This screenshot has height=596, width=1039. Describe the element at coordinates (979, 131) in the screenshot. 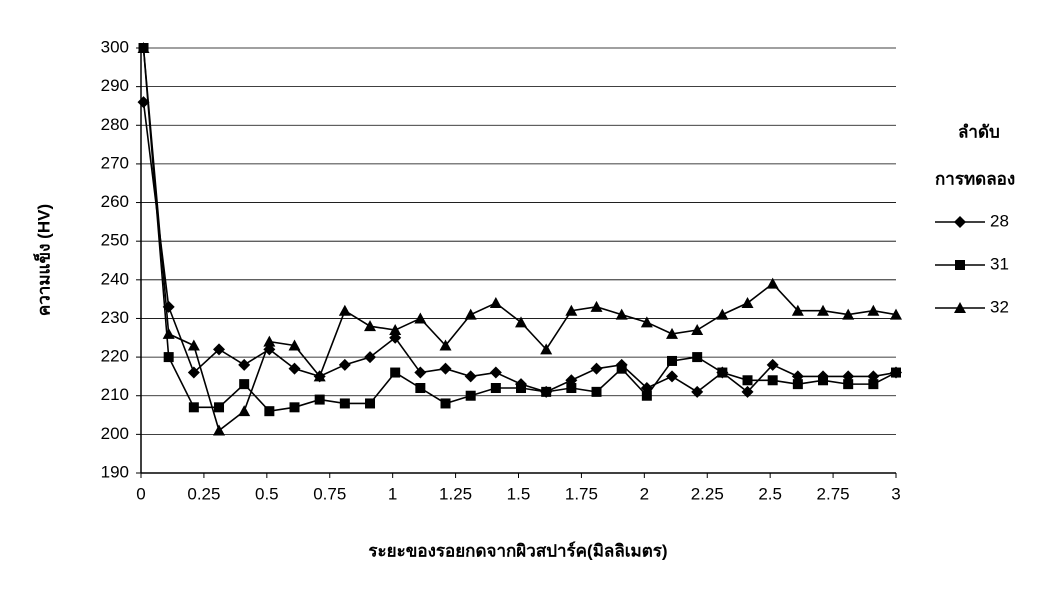

I see `legend-title: ลำดับ` at that location.